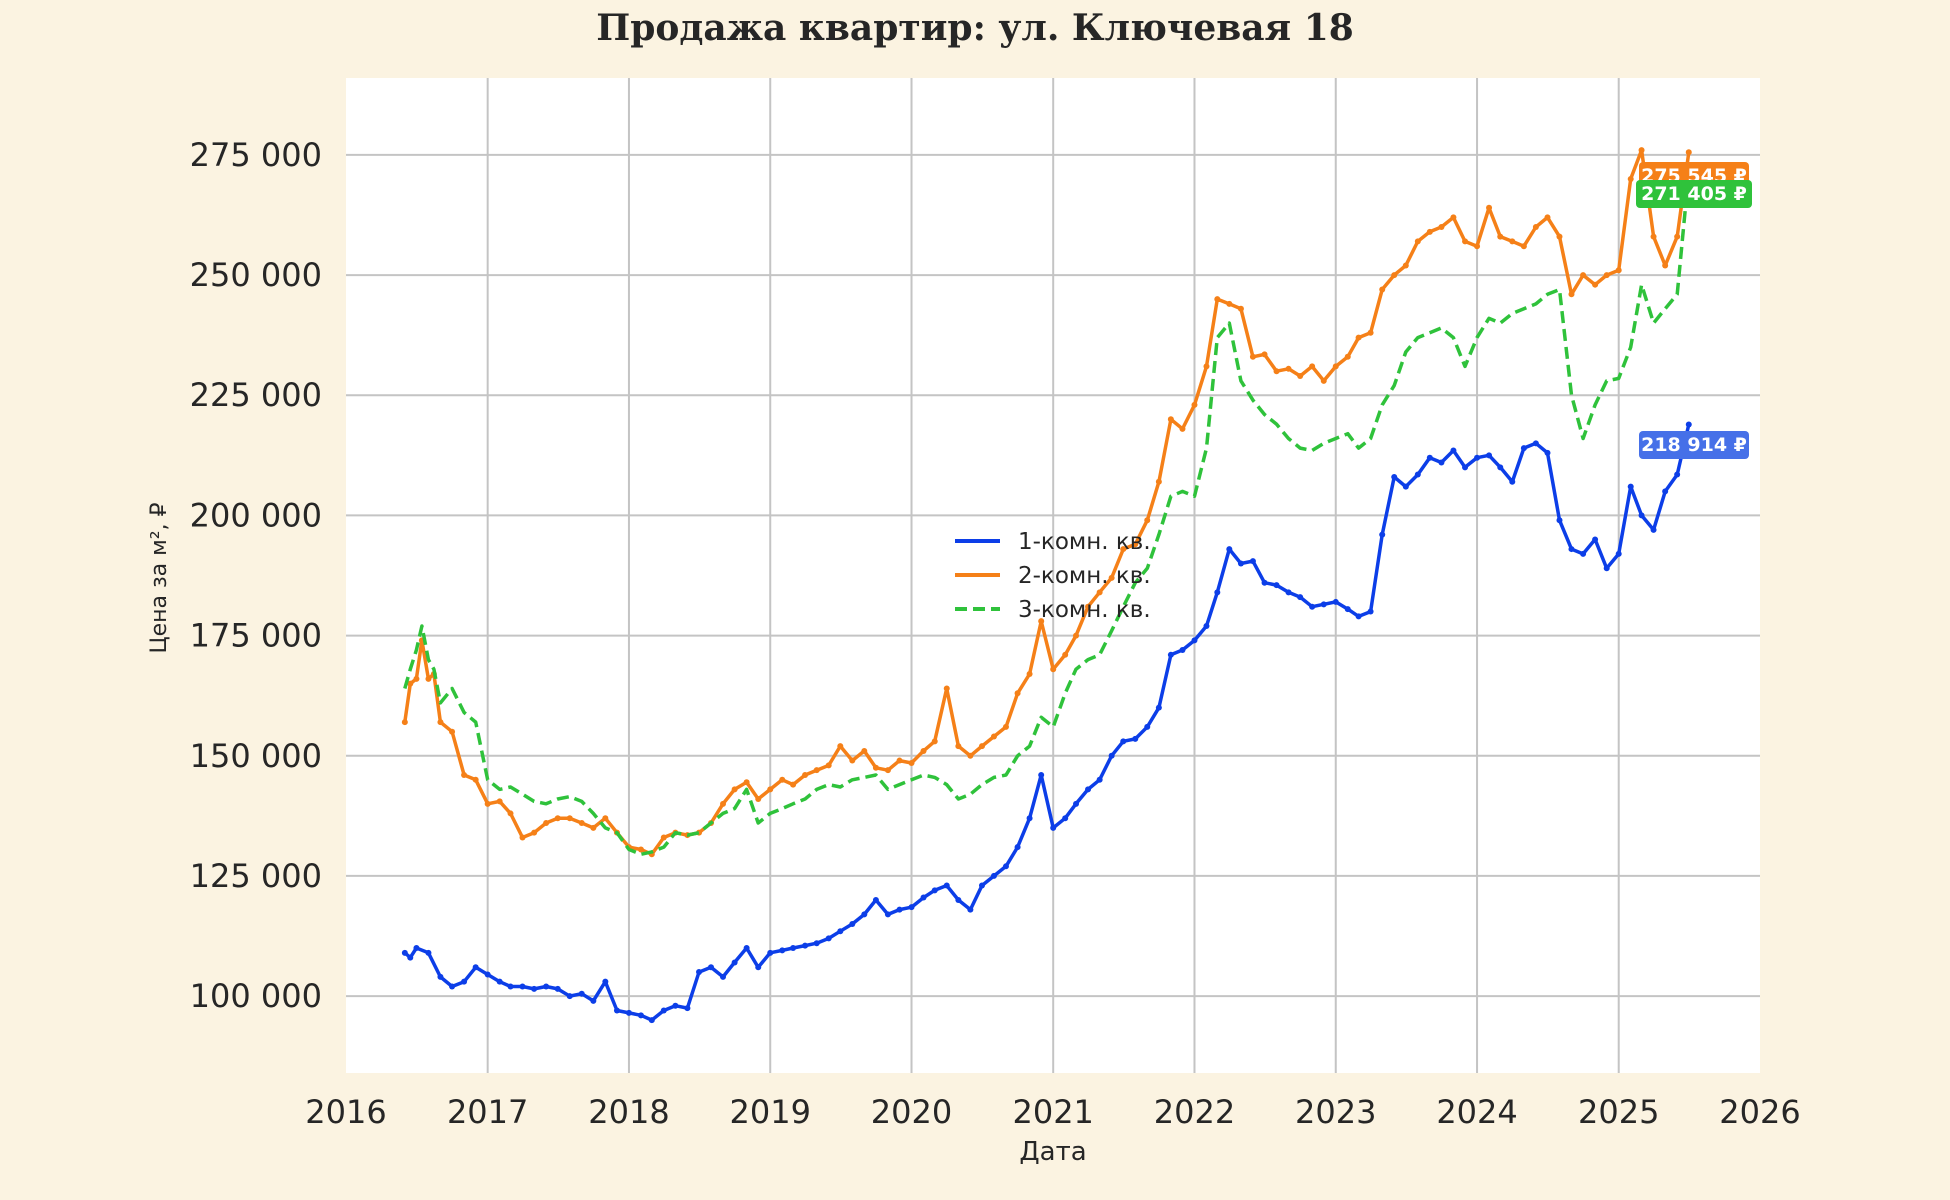 The height and width of the screenshot is (1200, 1950). I want to click on x-tick-label: 2026, so click(1759, 1112).